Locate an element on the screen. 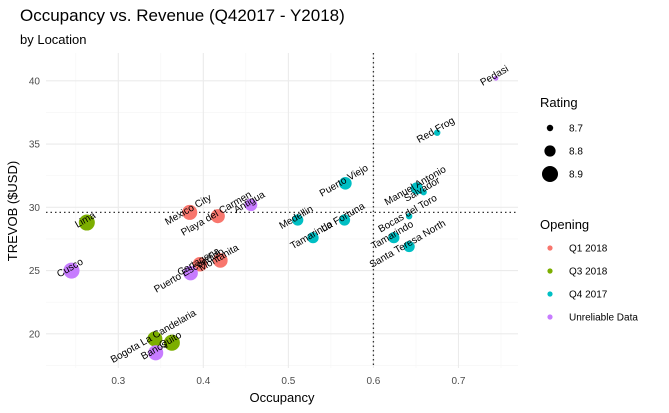 This screenshot has width=669, height=413. x-axis-title: Occupancy is located at coordinates (282, 397).